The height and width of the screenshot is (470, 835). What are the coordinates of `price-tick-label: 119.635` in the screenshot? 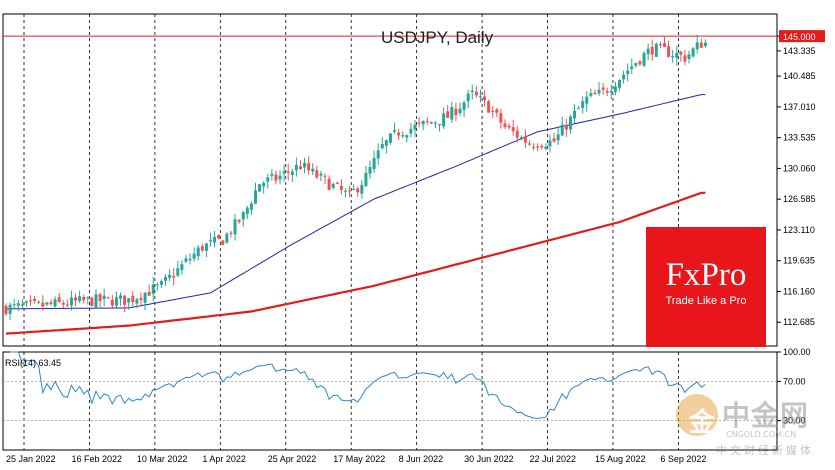 It's located at (799, 261).